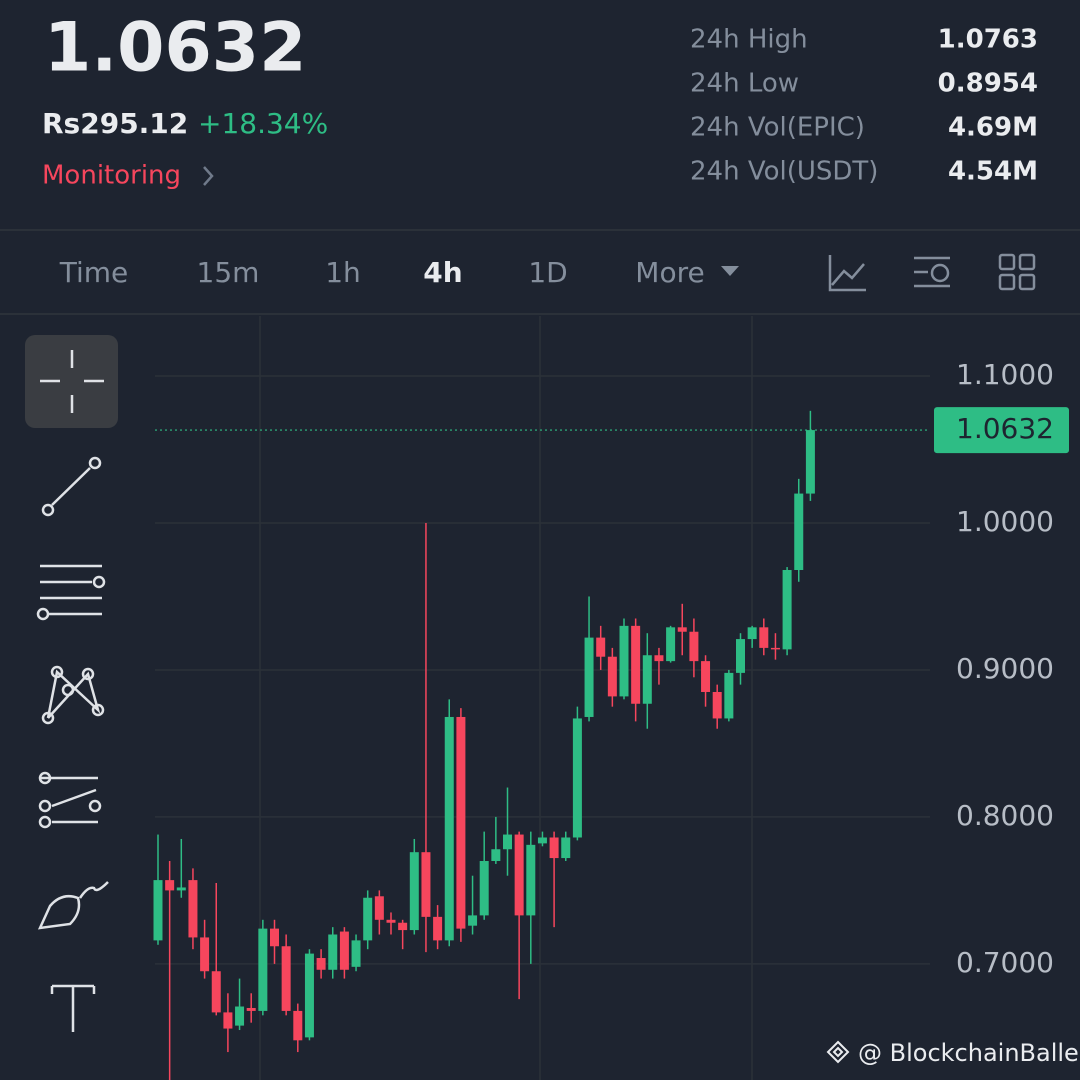 This screenshot has height=1080, width=1080. What do you see at coordinates (847, 273) in the screenshot?
I see `indicator-icon` at bounding box center [847, 273].